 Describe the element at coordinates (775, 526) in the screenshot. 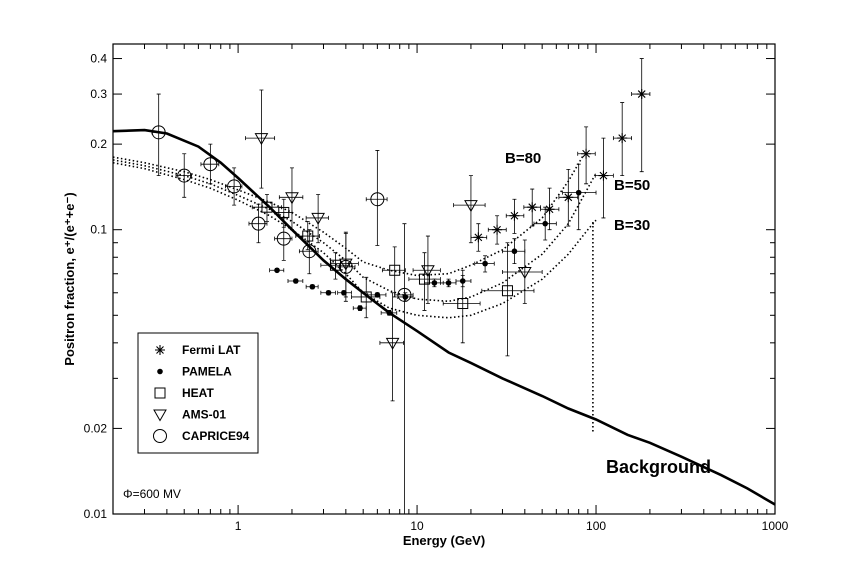

I see `x-tick-label-3: 1000` at that location.